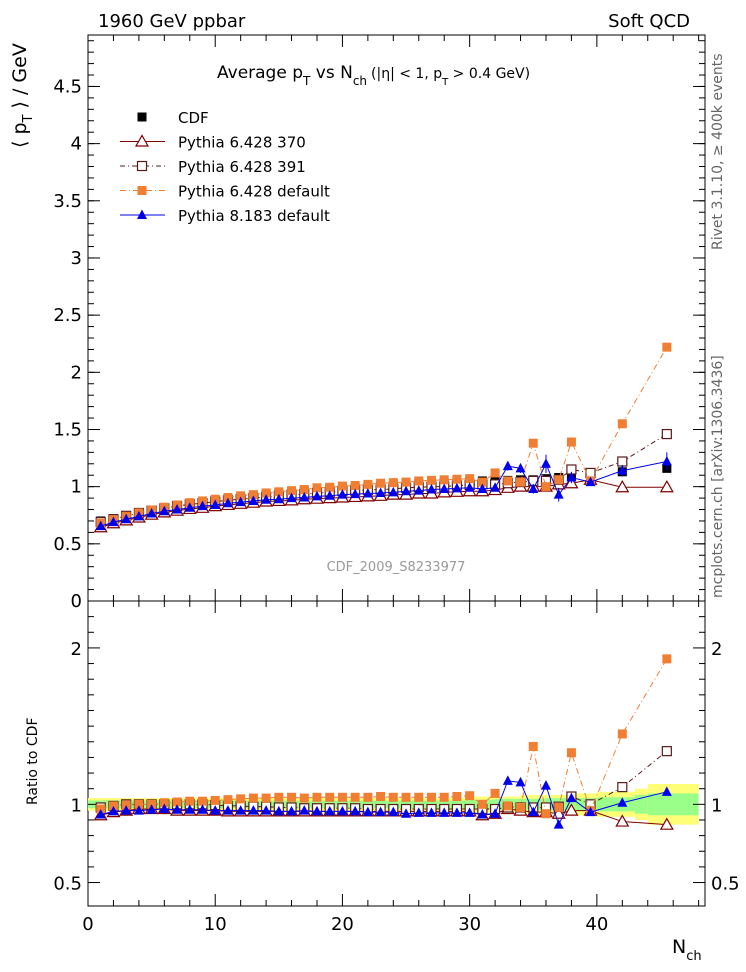  What do you see at coordinates (67, 315) in the screenshot?
I see `y-tick-label: 2.5` at bounding box center [67, 315].